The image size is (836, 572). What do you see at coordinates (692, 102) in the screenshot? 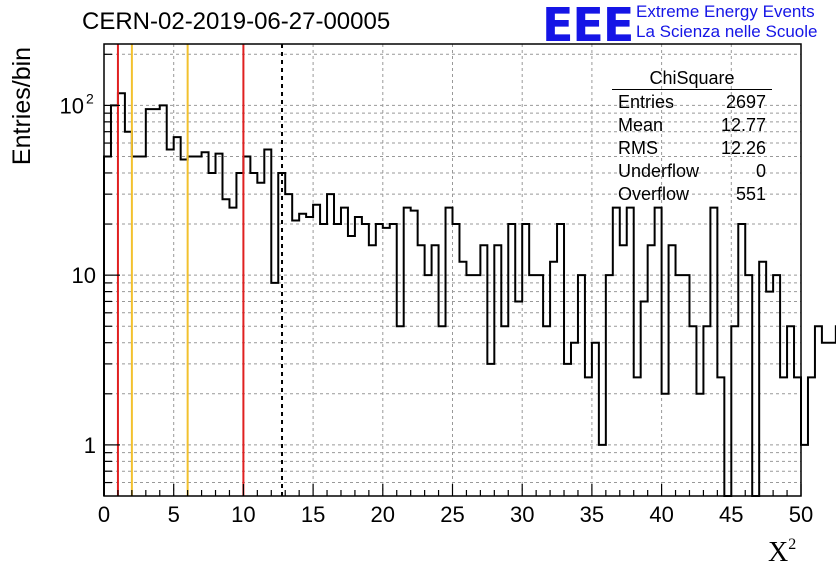
I see `stats-row-entries: Entries 2697` at bounding box center [692, 102].